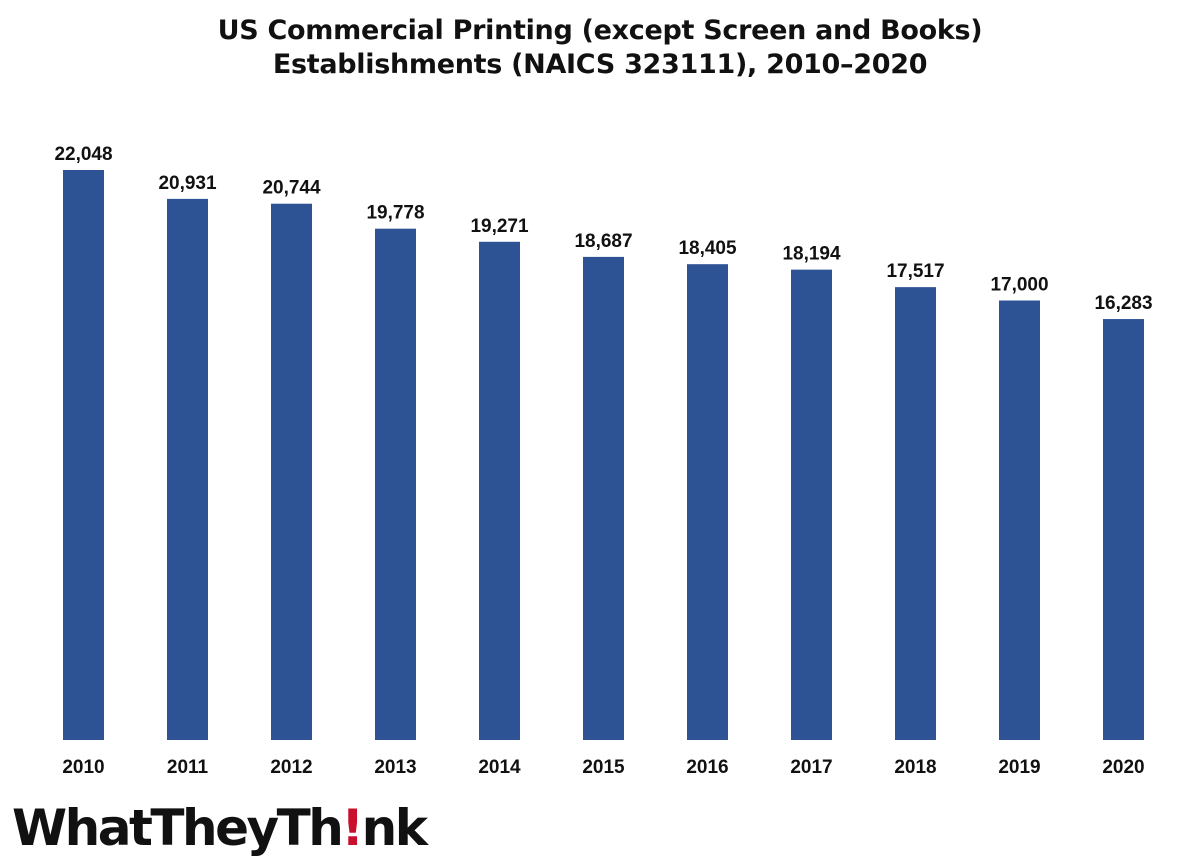 The width and height of the screenshot is (1200, 868). Describe the element at coordinates (394, 828) in the screenshot. I see `logo-text-end: nk` at that location.